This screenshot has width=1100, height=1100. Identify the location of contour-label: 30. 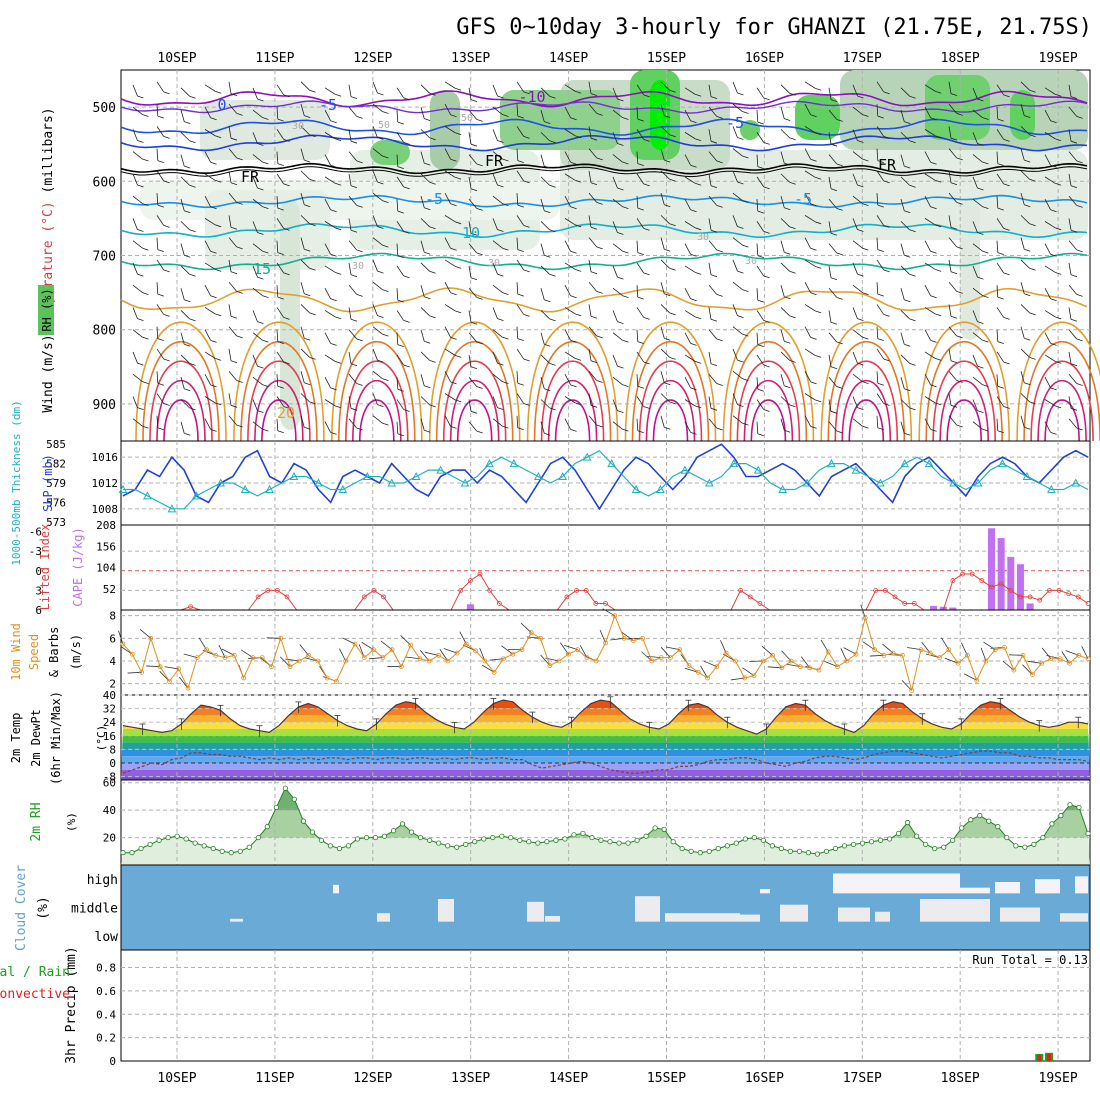
(703, 237).